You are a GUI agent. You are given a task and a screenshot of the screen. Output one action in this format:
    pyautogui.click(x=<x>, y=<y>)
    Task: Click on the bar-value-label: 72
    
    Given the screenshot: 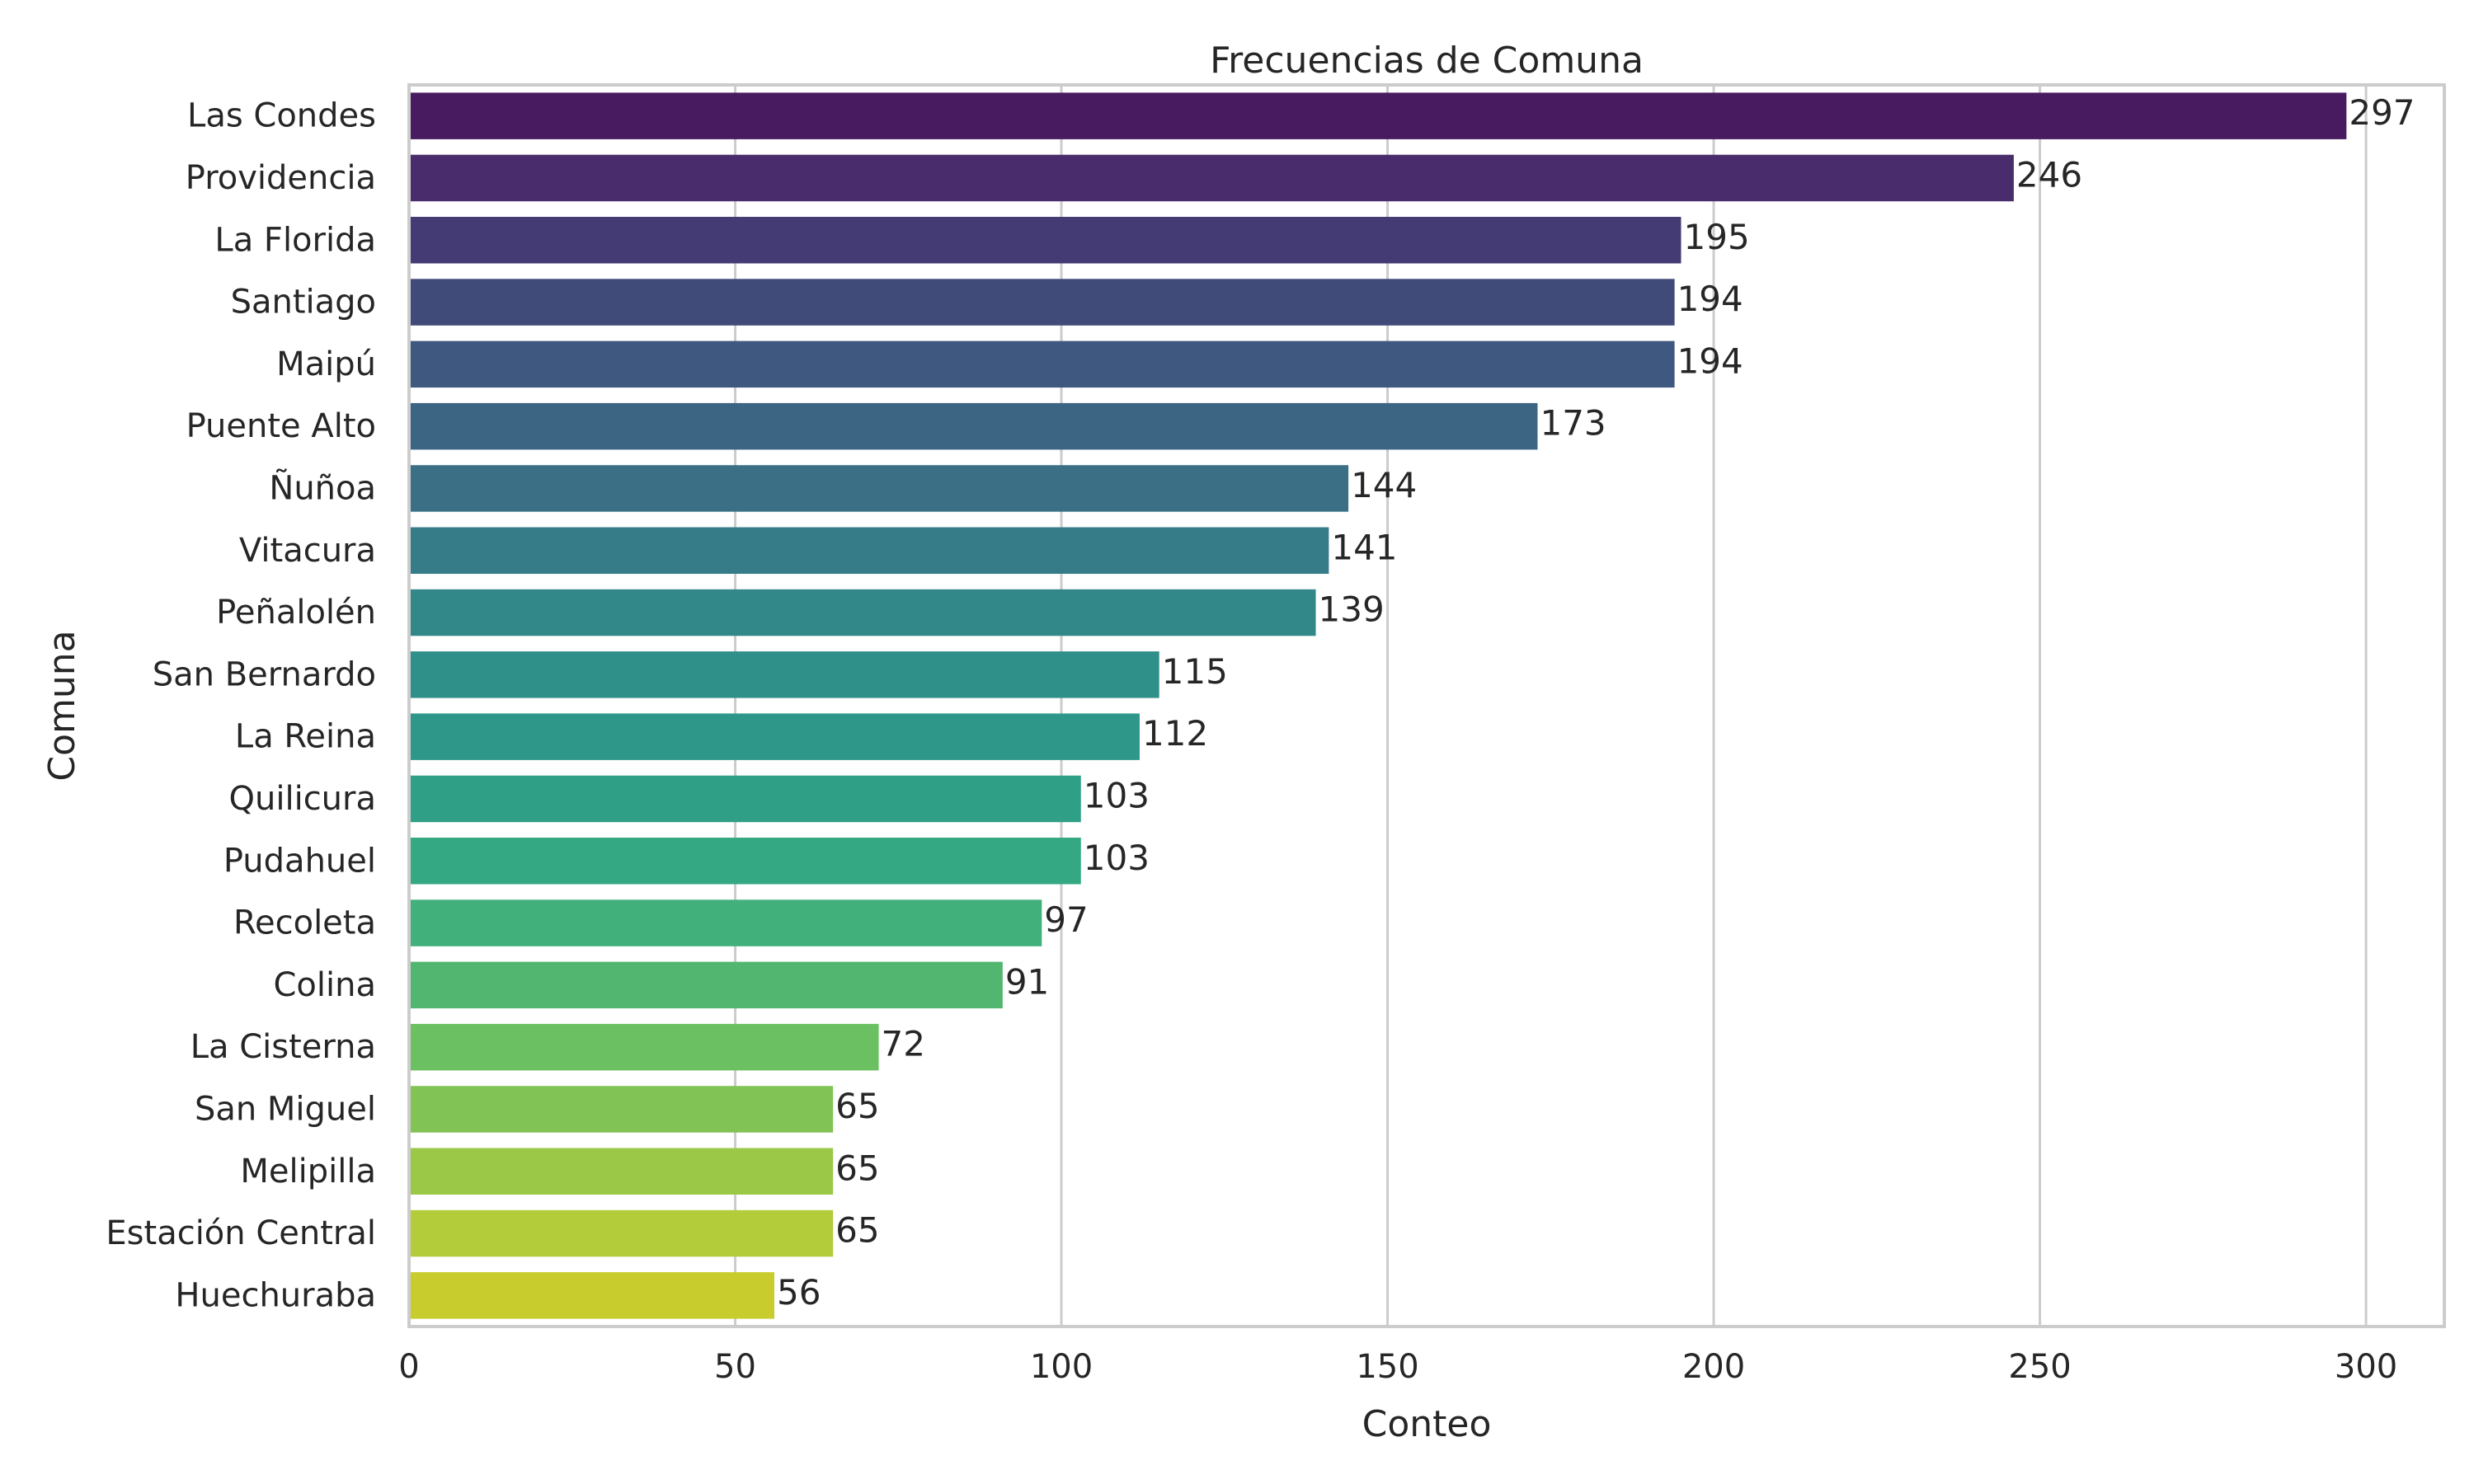 What is the action you would take?
    pyautogui.click(x=903, y=1044)
    